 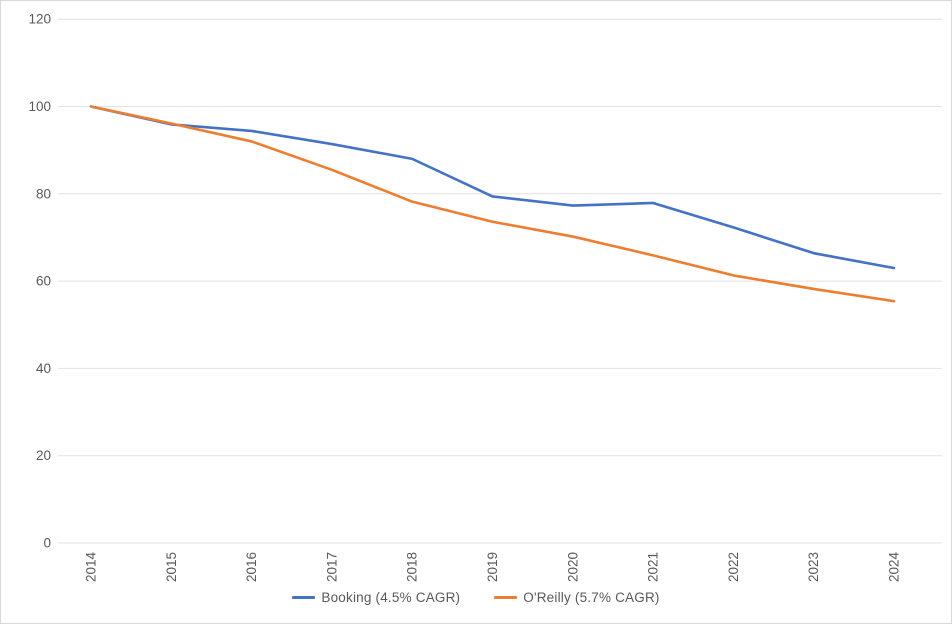 What do you see at coordinates (813, 567) in the screenshot?
I see `x-axis-tick-label: 2023` at bounding box center [813, 567].